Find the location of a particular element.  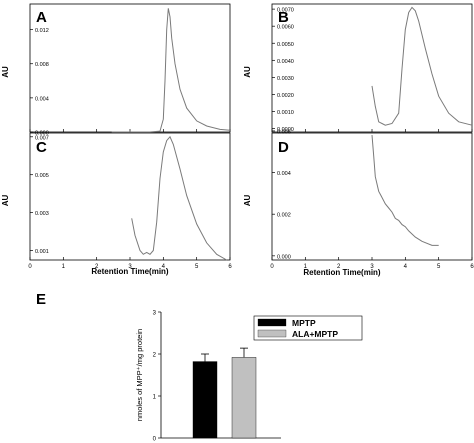

y-tick-label: 3 is located at coordinates (155, 314).